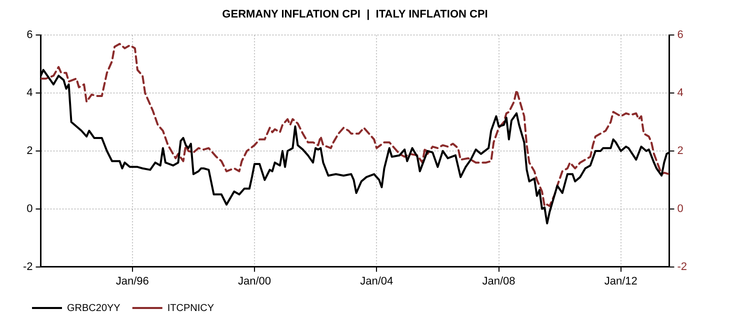 The height and width of the screenshot is (325, 730). Describe the element at coordinates (255, 281) in the screenshot. I see `x-tick-label: Jan/00` at that location.